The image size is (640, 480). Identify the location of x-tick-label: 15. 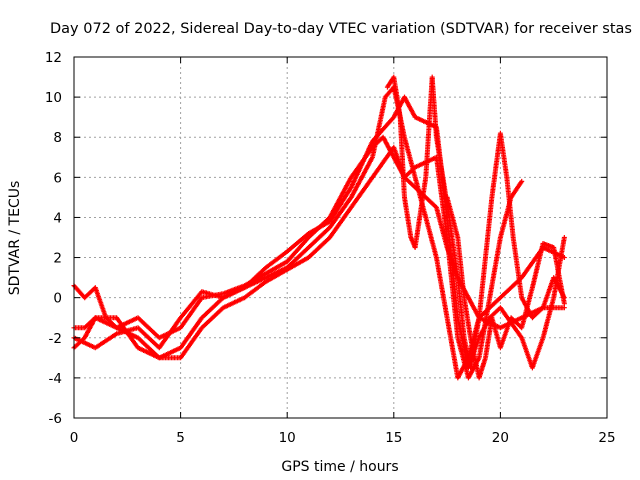
(393, 438).